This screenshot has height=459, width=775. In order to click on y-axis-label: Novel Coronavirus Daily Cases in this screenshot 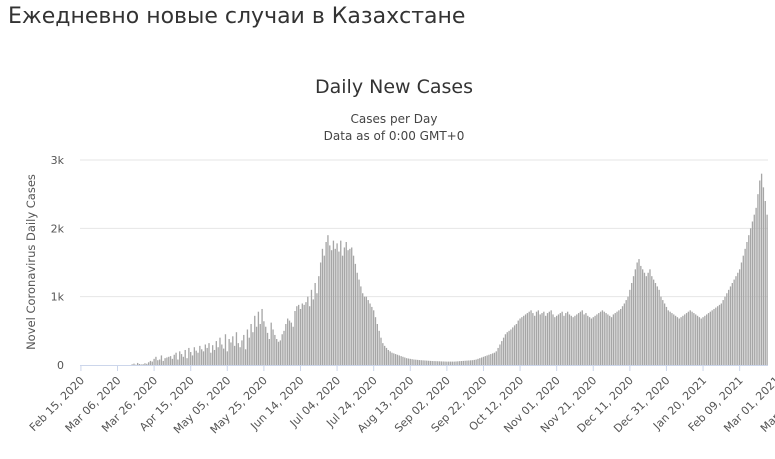, I will do `click(31, 262)`.